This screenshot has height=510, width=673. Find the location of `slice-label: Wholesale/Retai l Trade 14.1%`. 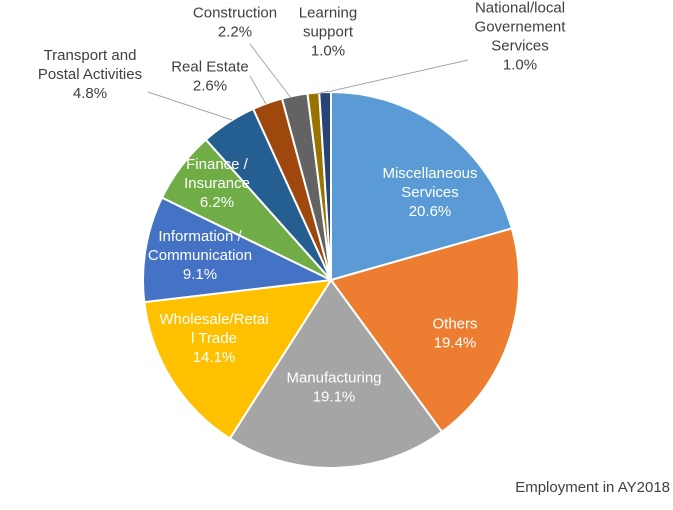

slice-label: Wholesale/Retai l Trade 14.1% is located at coordinates (213, 338).